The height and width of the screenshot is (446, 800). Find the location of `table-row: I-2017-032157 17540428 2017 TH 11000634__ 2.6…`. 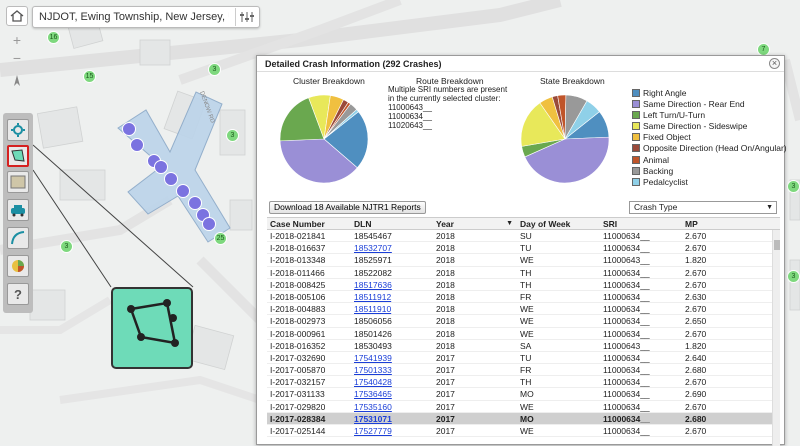

table-row: I-2017-032157 17540428 2017 TH 11000634__ 2.6… is located at coordinates (523, 382).